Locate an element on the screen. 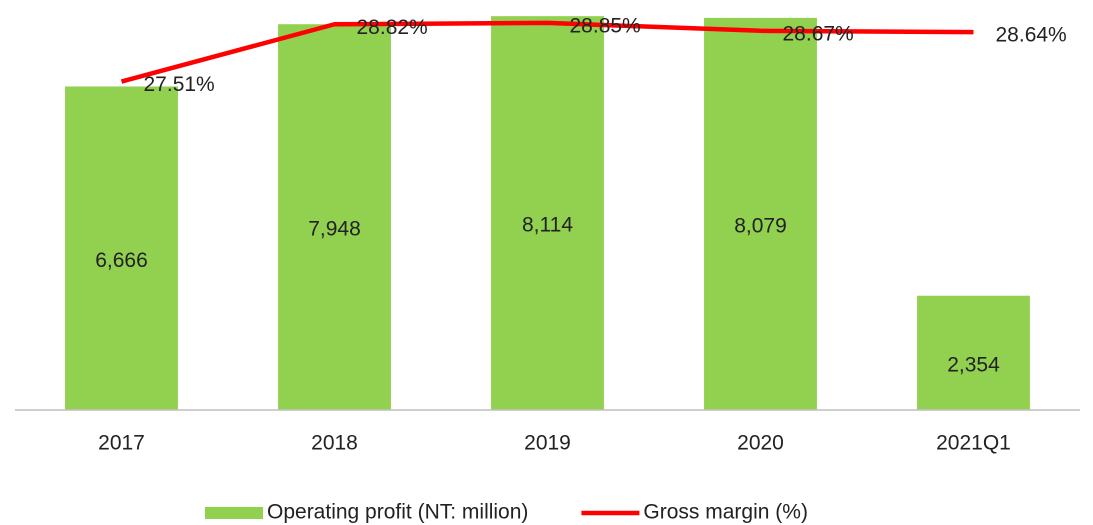  x-tick-label: 2018 is located at coordinates (334, 443).